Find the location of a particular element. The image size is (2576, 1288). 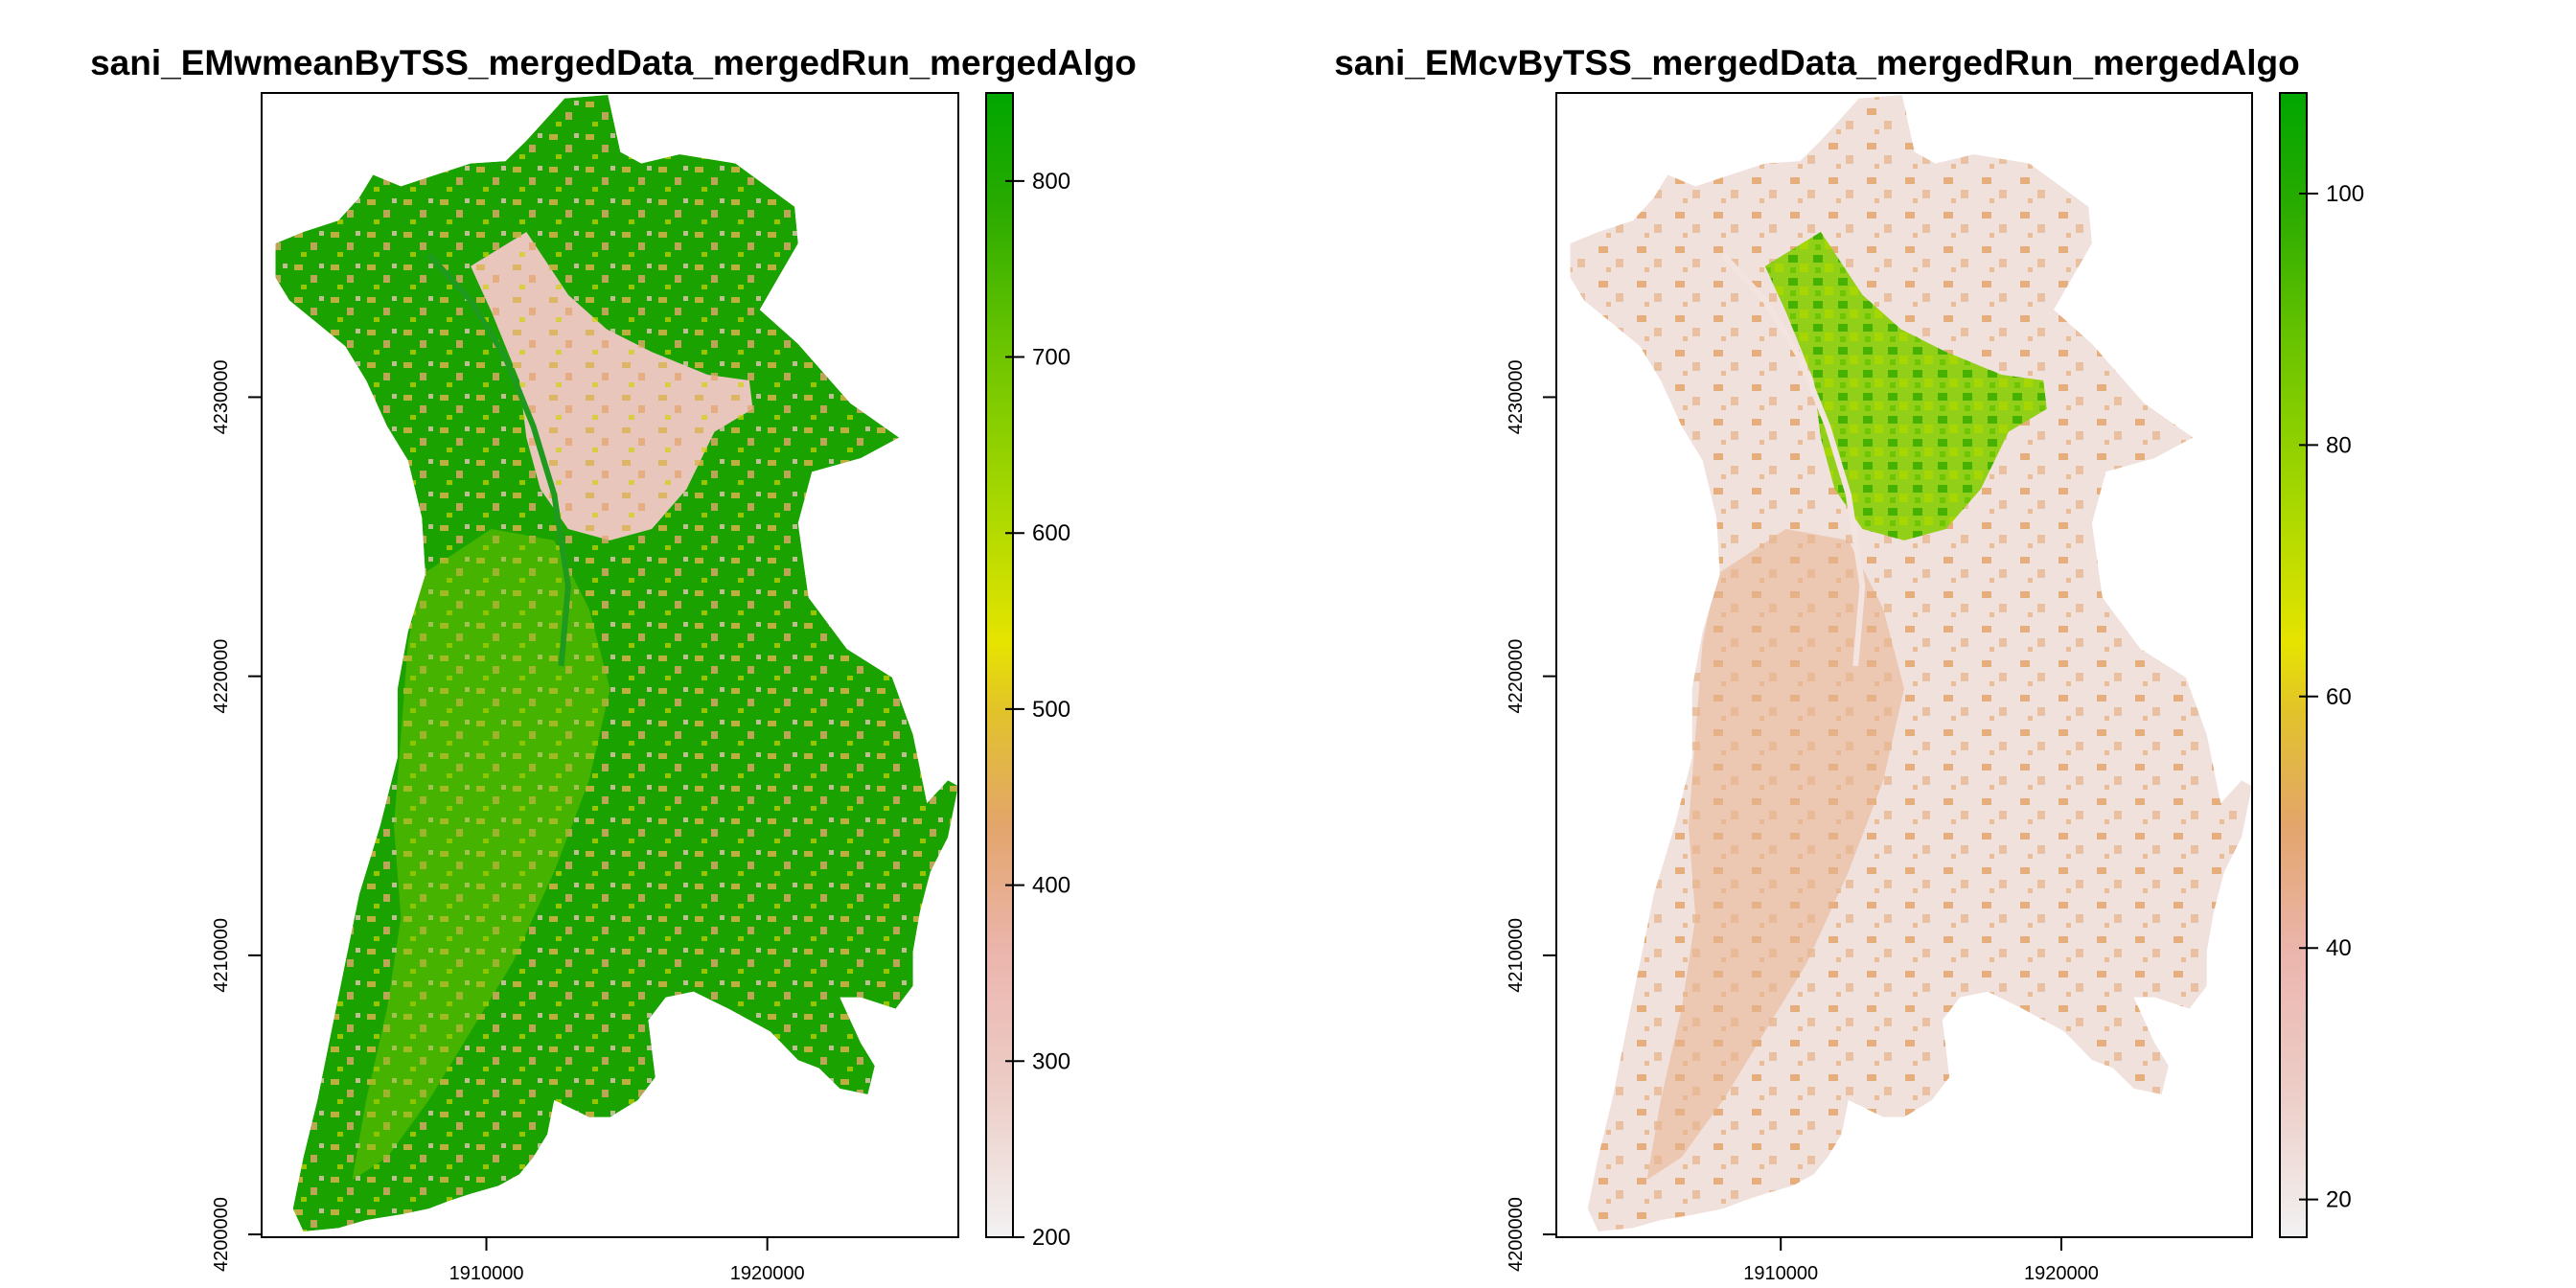

legend-tick-label: 20 is located at coordinates (2339, 1200).